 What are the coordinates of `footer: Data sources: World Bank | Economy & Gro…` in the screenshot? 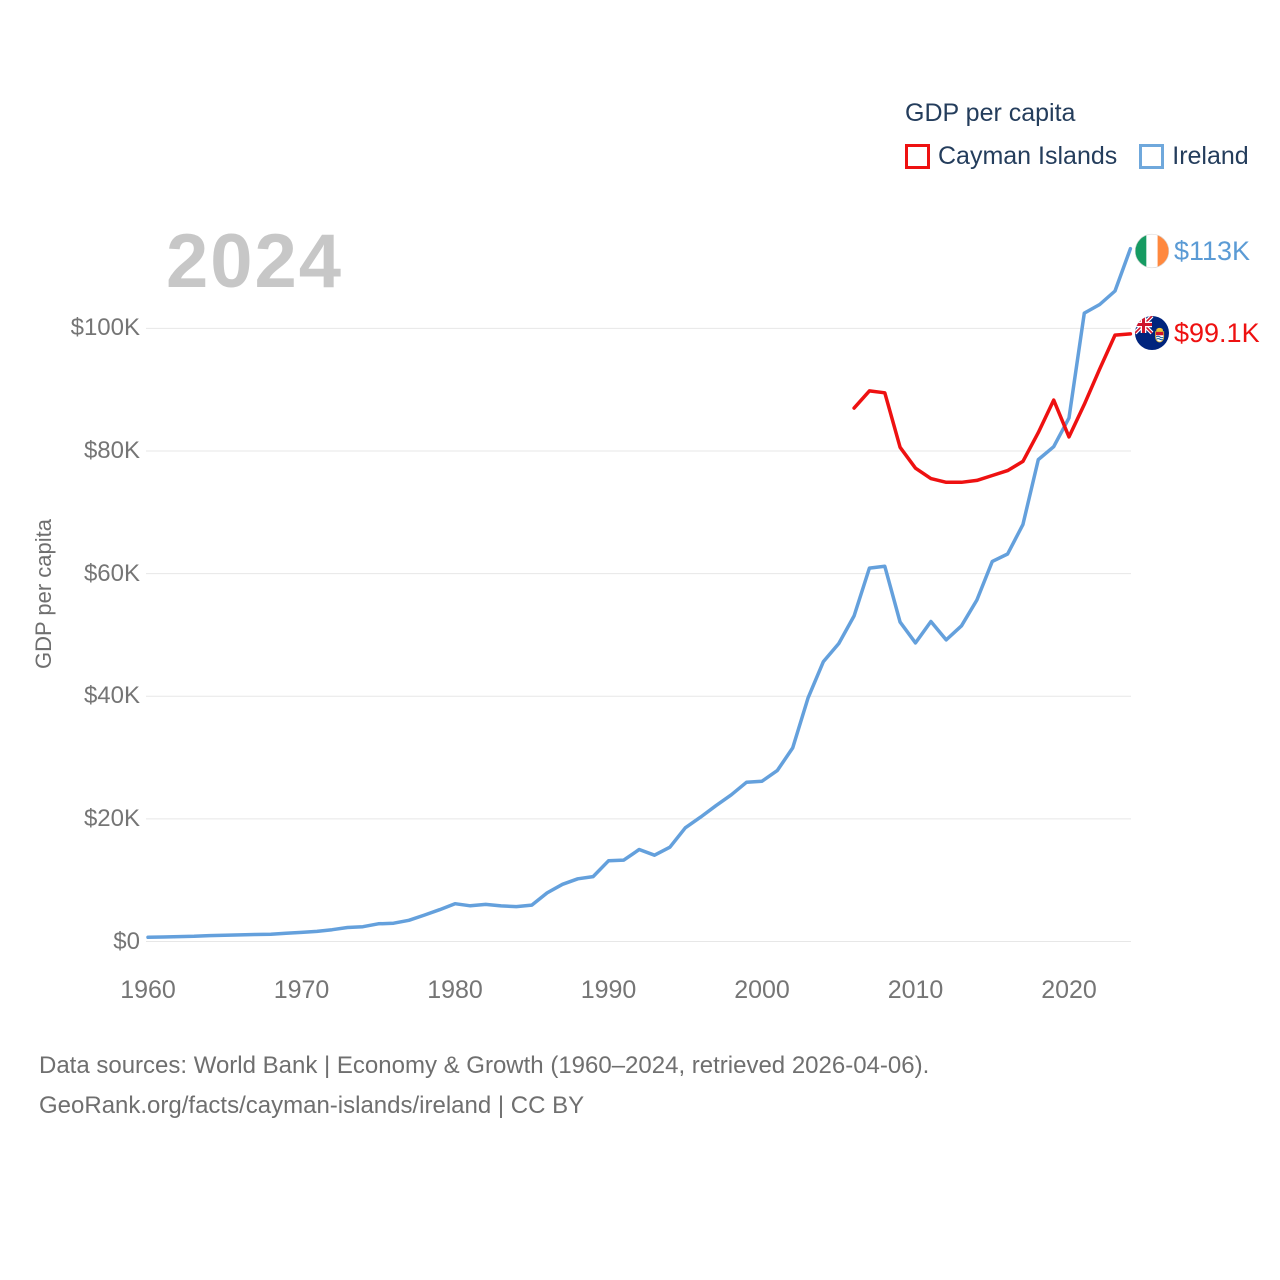 It's located at (484, 1086).